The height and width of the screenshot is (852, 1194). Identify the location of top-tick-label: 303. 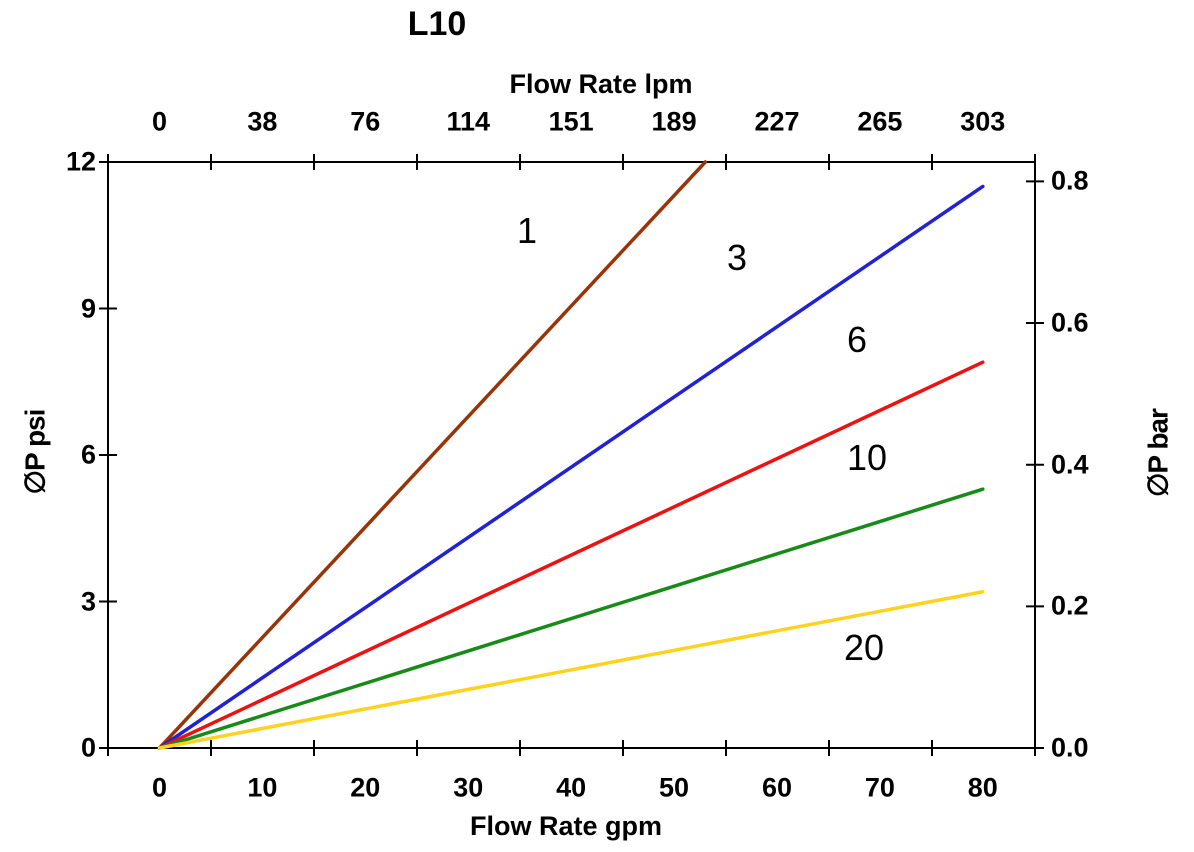
(983, 121).